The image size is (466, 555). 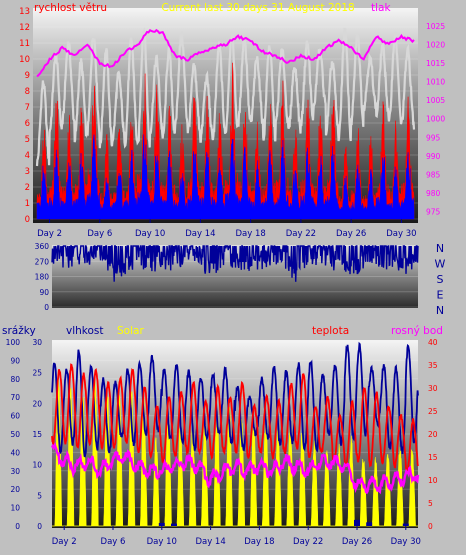 What do you see at coordinates (27, 92) in the screenshot?
I see `wind-speed-tick: 8` at bounding box center [27, 92].